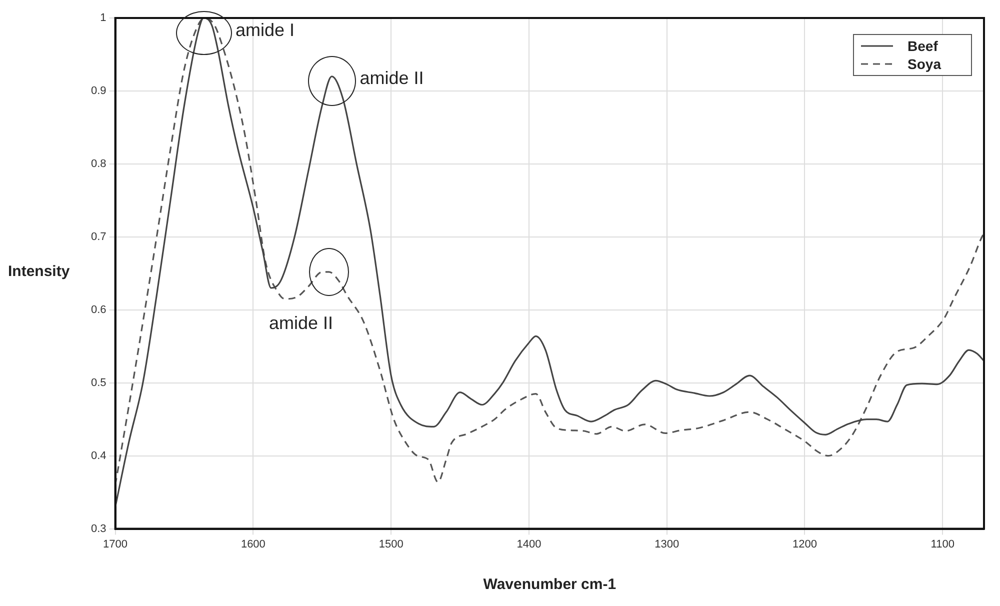 The width and height of the screenshot is (1000, 606). Describe the element at coordinates (529, 544) in the screenshot. I see `x-tick-label: 1400` at that location.